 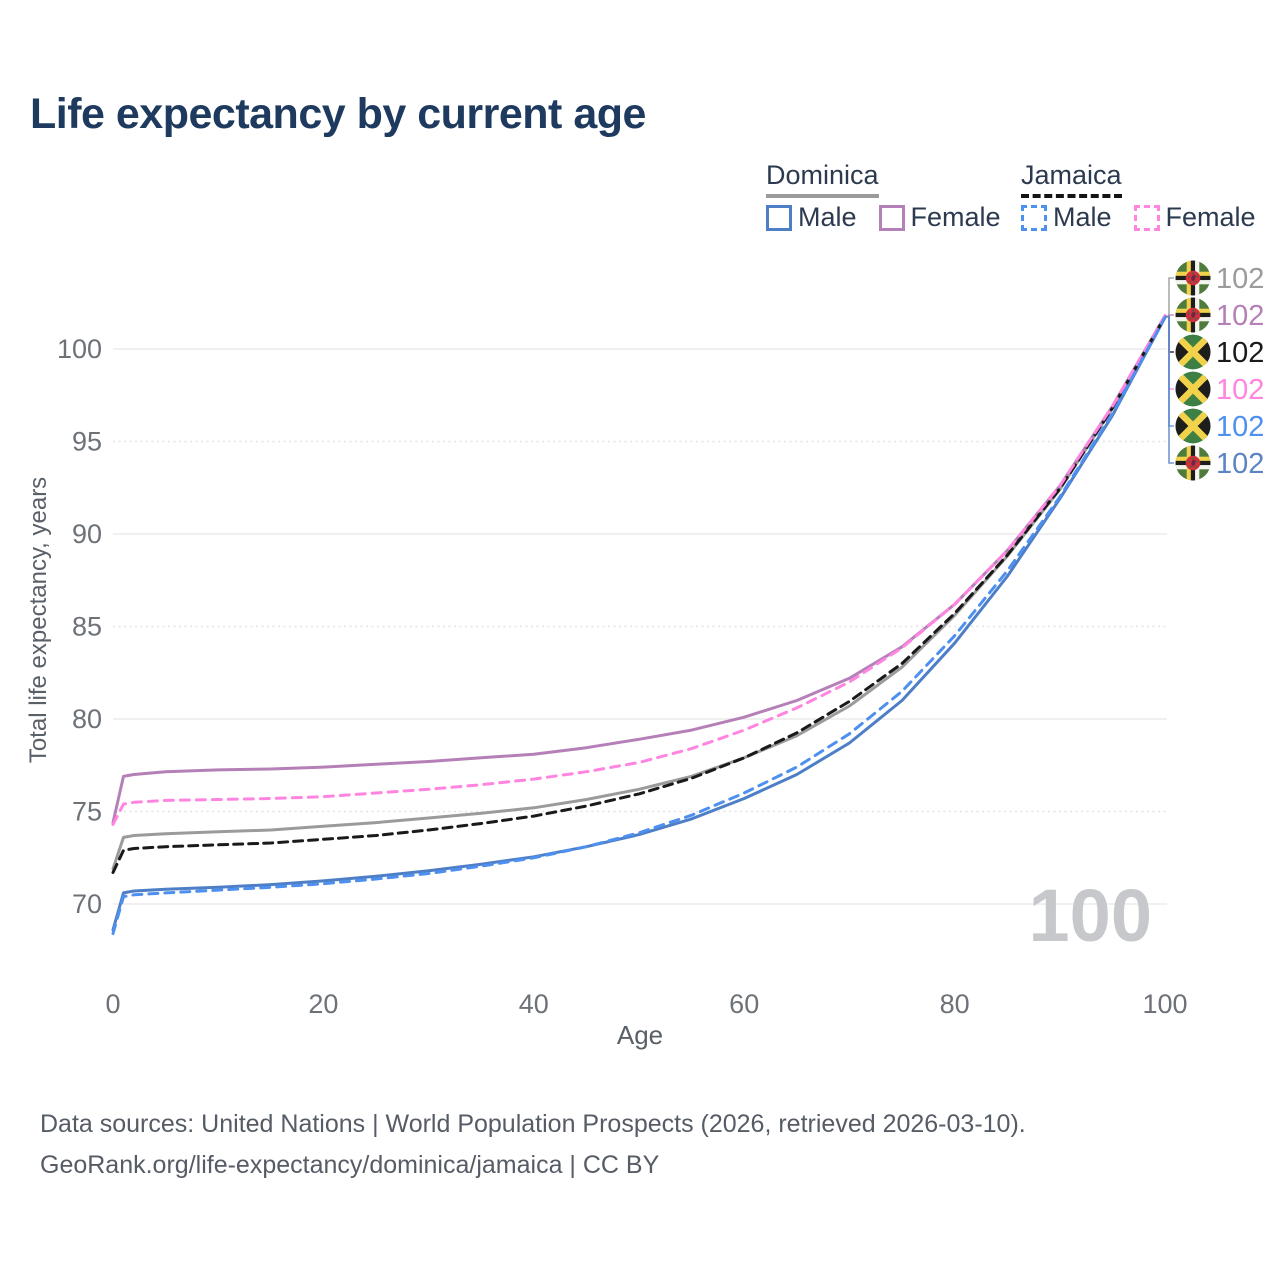 What do you see at coordinates (338, 114) in the screenshot?
I see `page-title: Life expectancy by current age` at bounding box center [338, 114].